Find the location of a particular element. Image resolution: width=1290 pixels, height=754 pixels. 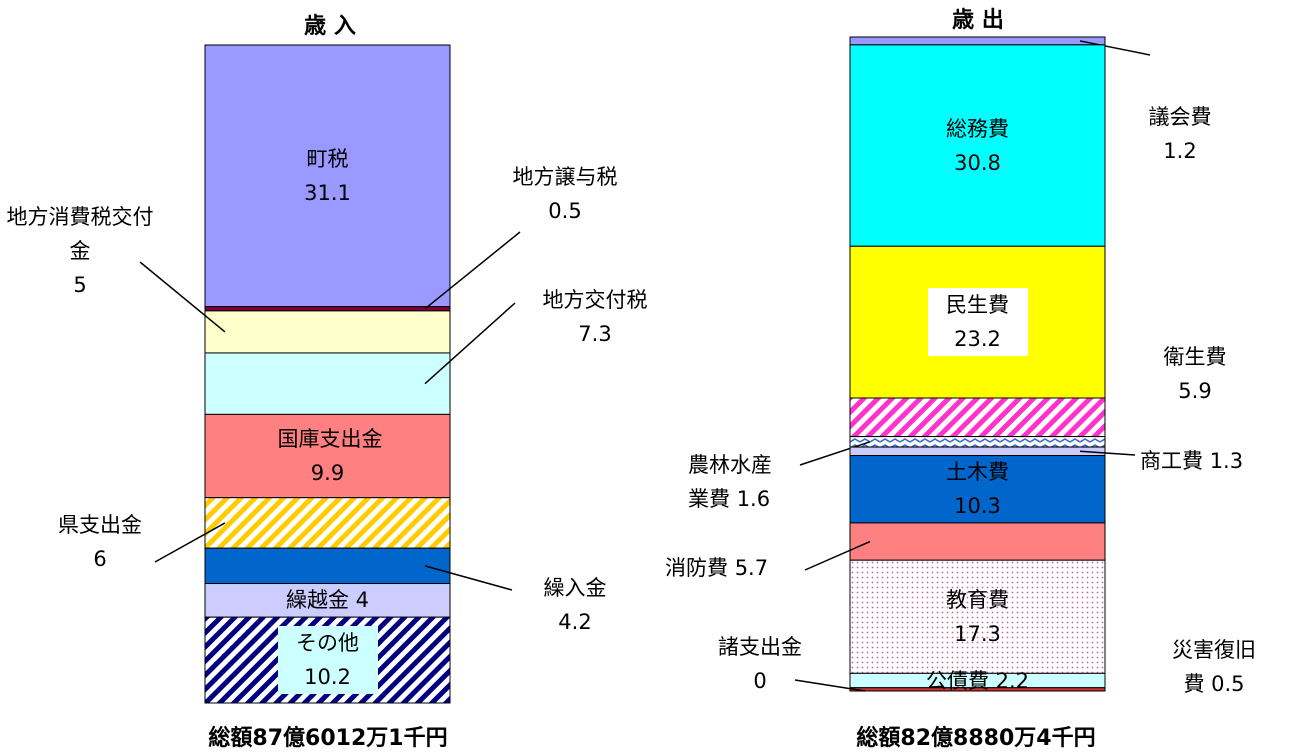

segment-value: 5 is located at coordinates (80, 285).